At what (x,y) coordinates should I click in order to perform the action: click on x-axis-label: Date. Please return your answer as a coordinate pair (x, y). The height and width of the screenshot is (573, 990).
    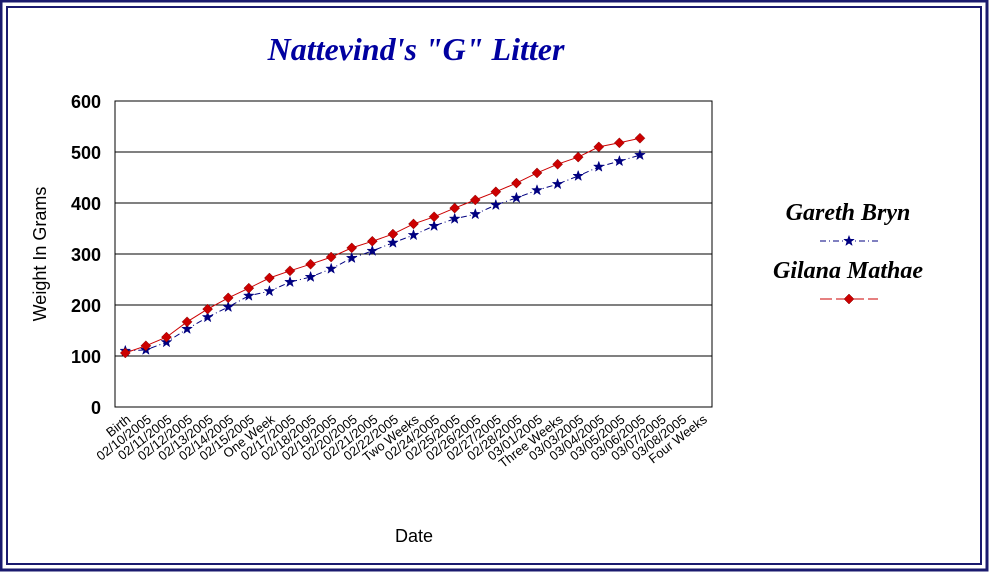
    Looking at the image, I should click on (414, 536).